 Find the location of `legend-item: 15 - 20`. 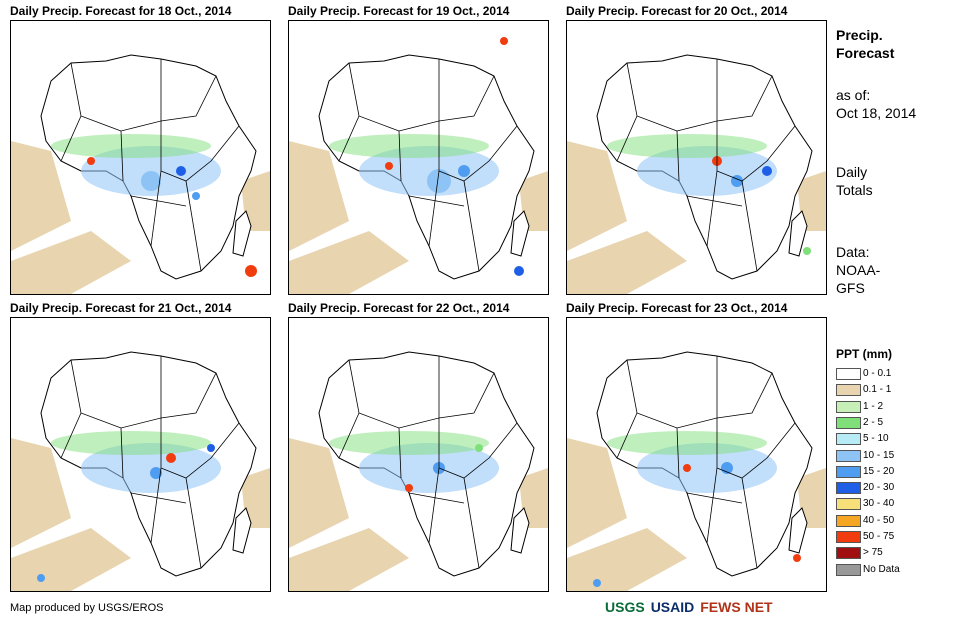

legend-item: 15 - 20 is located at coordinates (891, 473).